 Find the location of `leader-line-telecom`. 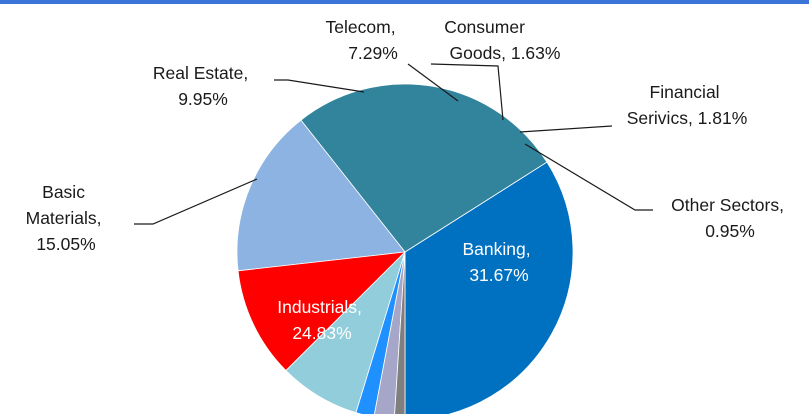

leader-line-telecom is located at coordinates (433, 82).